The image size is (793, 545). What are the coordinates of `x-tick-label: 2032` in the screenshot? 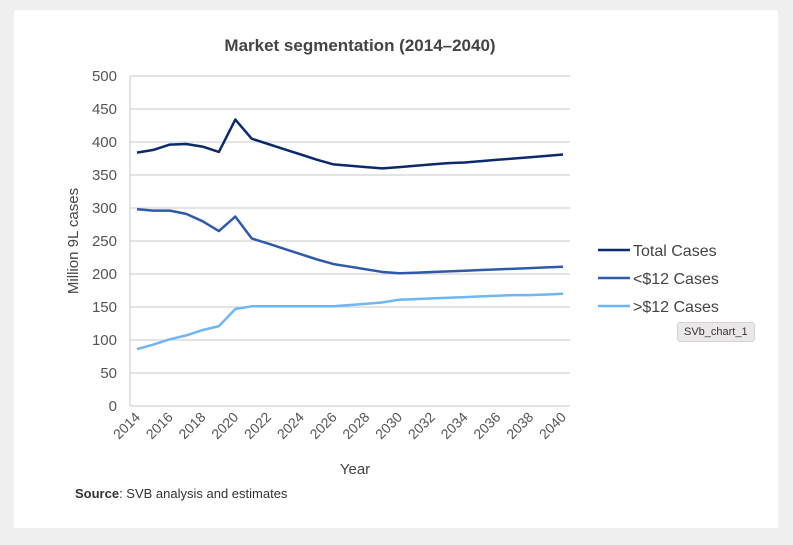 It's located at (421, 425).